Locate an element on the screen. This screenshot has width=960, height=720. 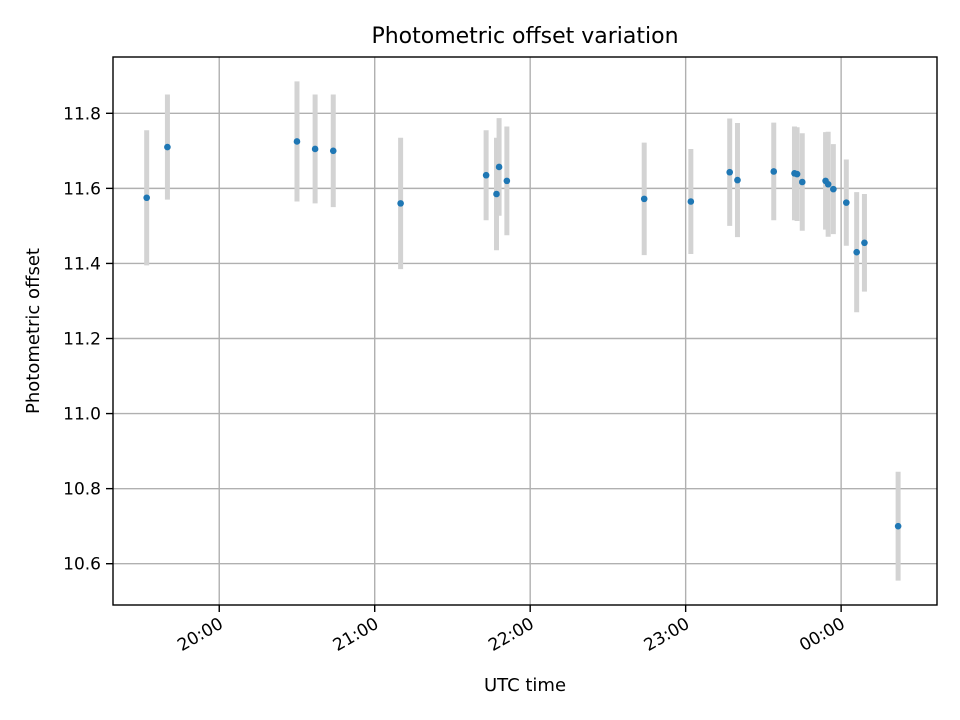
y-tick-label: 11.8 is located at coordinates (82, 114).